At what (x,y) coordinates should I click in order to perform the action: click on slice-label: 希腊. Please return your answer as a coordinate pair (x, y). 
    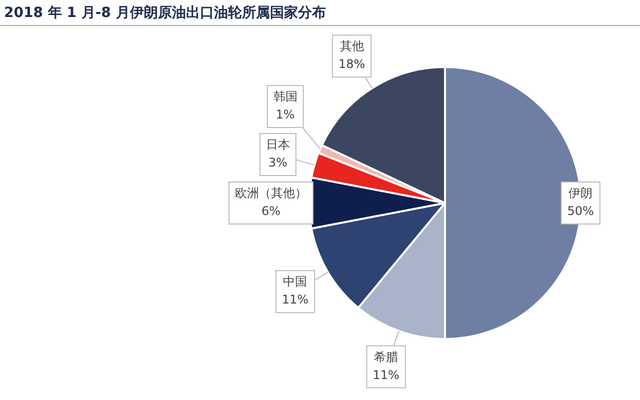
    Looking at the image, I should click on (386, 357).